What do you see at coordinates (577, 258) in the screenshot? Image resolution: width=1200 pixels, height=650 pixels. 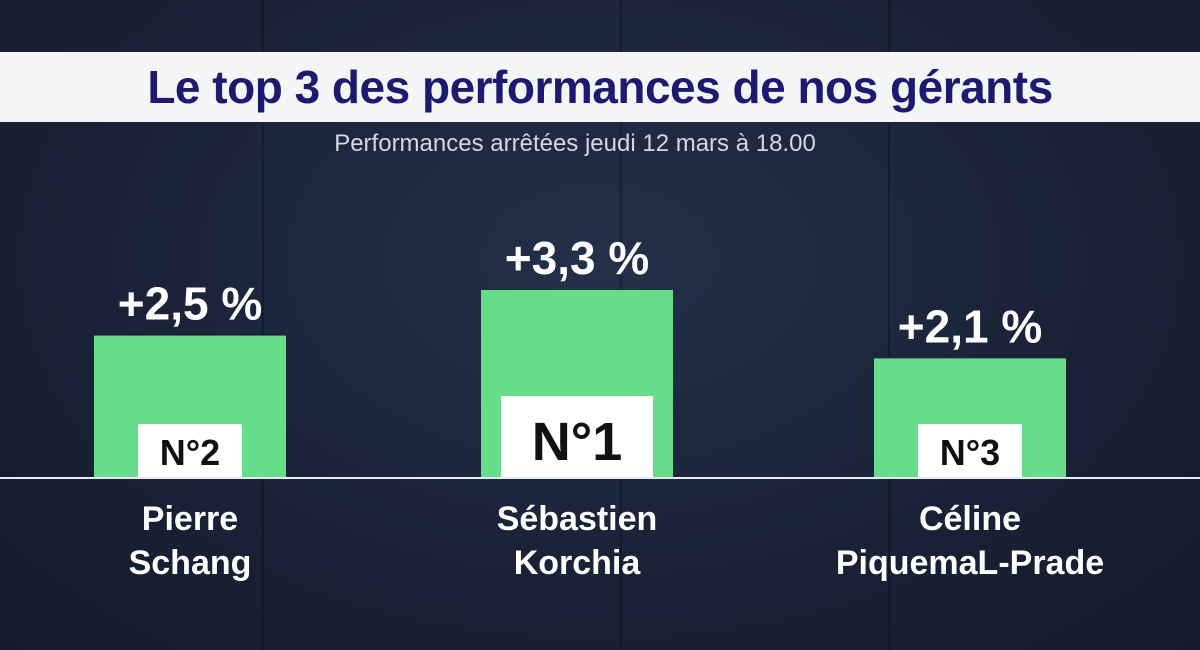 I see `value-label: +3,3 %` at bounding box center [577, 258].